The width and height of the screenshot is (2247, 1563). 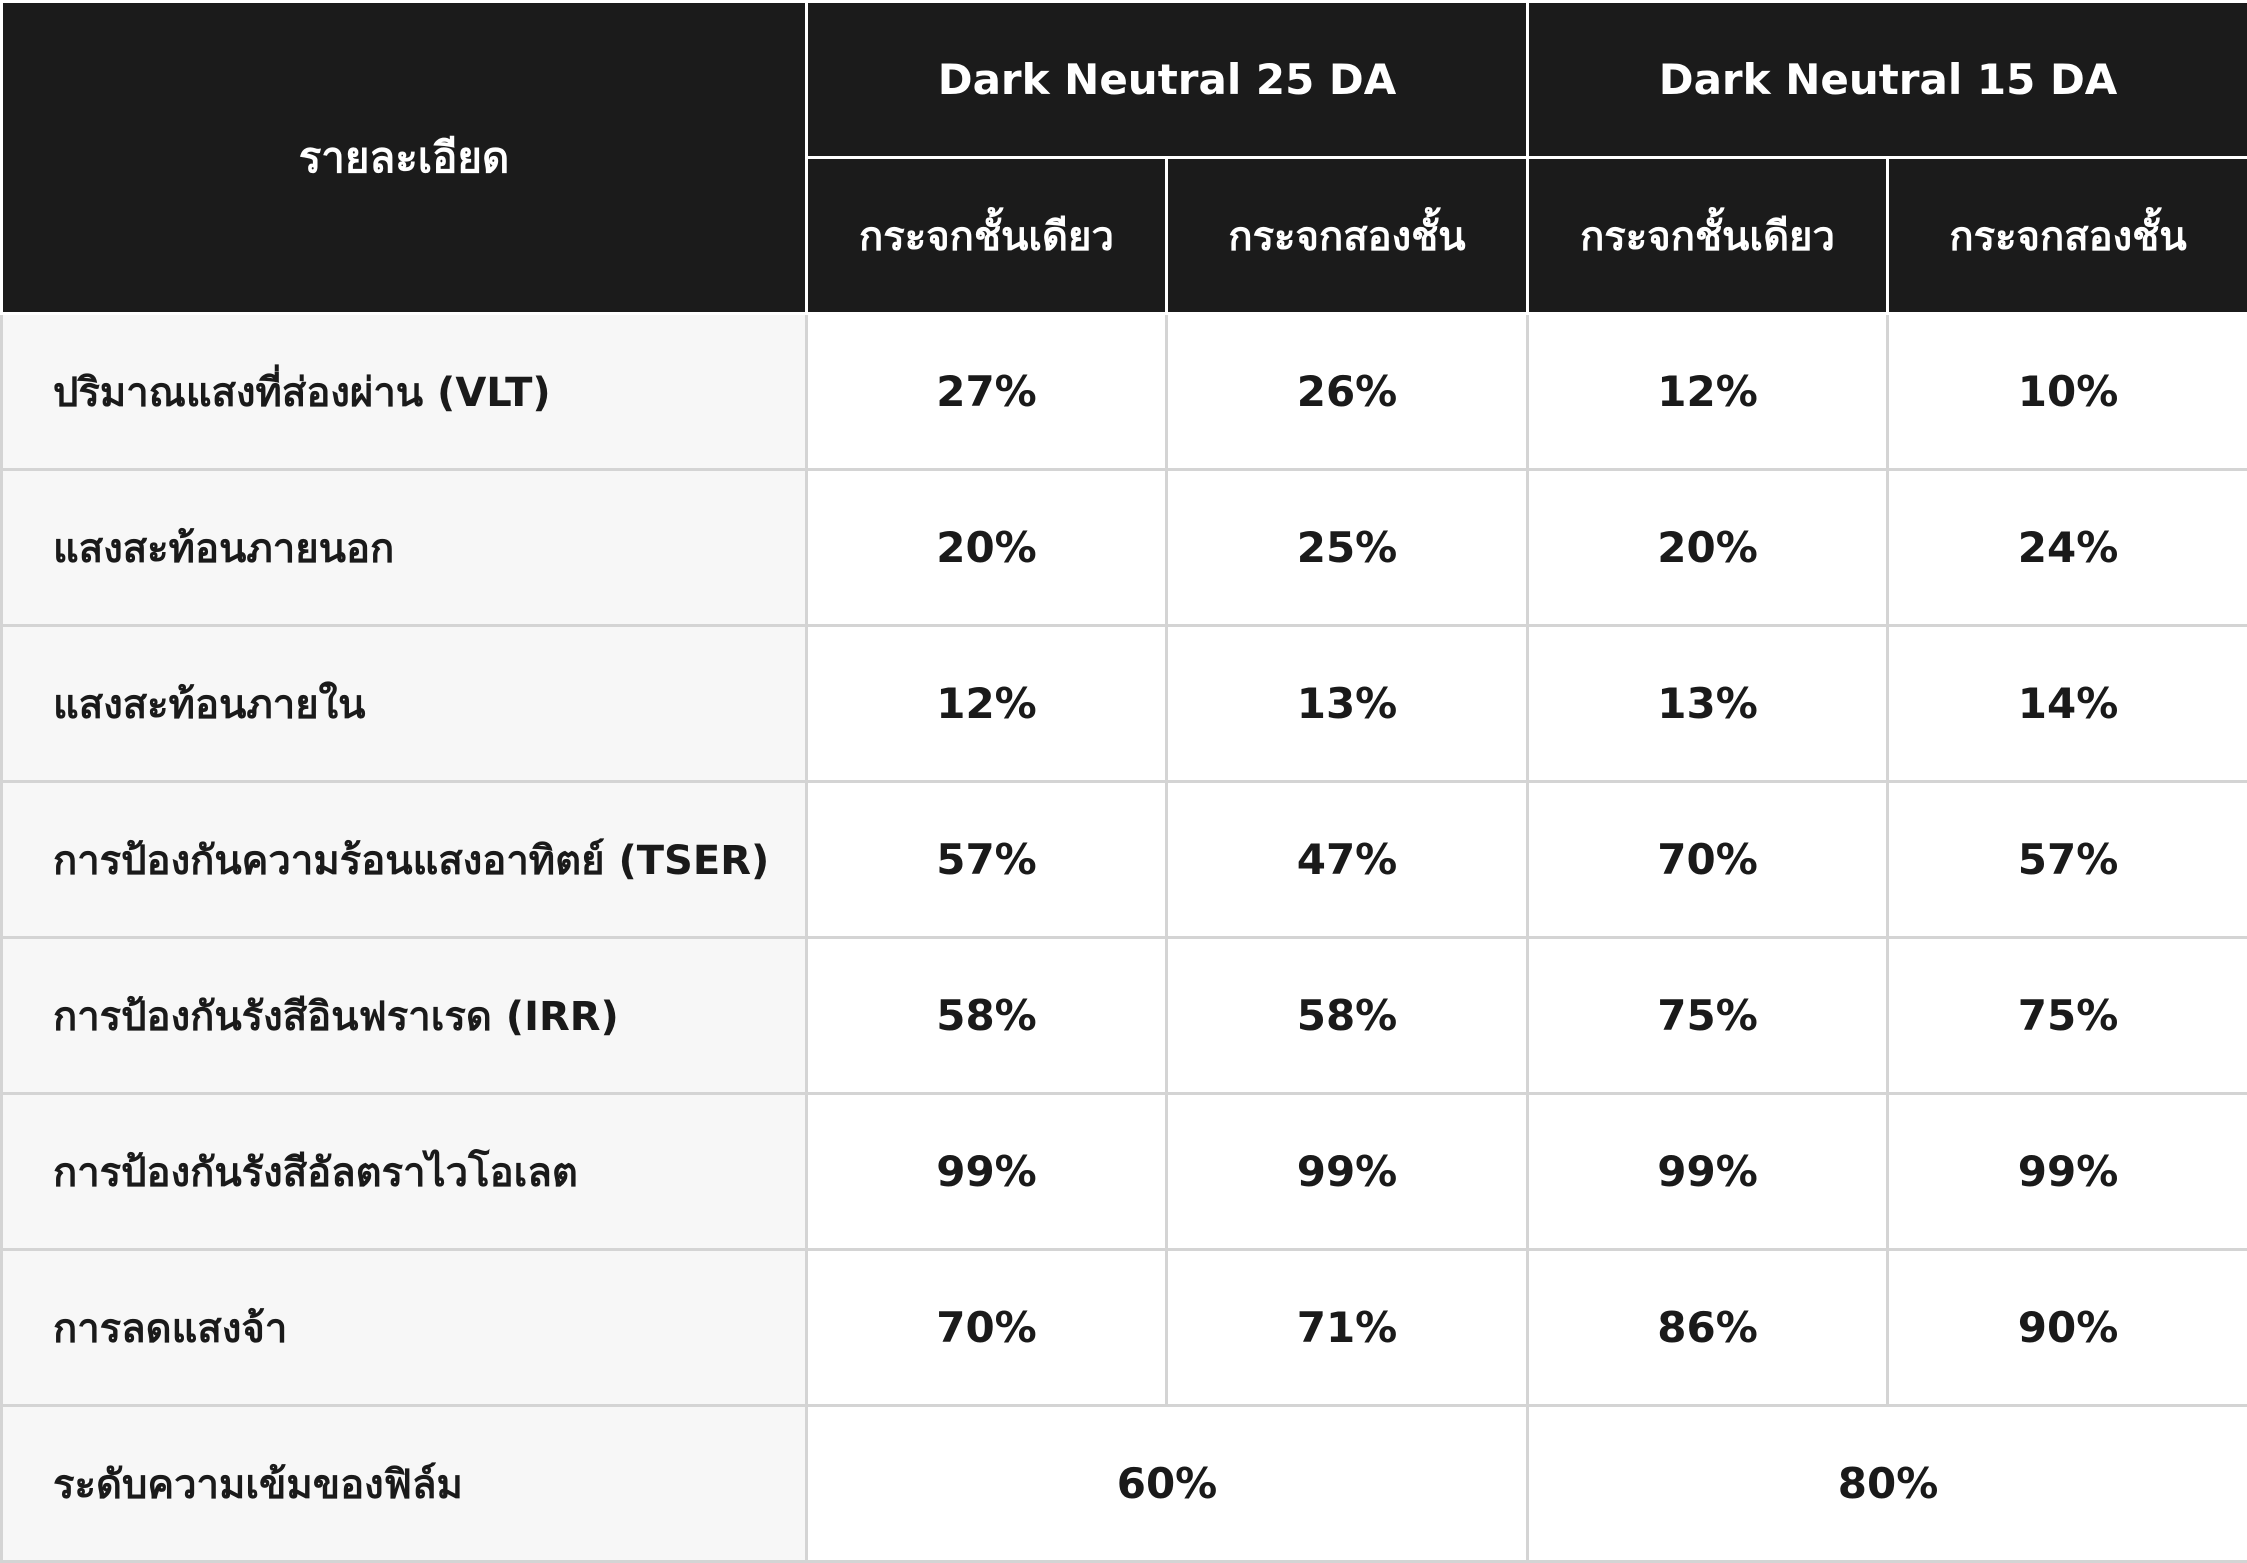 I want to click on row-label-film-density: ระดับความเข้มของฟิล์ม, so click(x=404, y=1483).